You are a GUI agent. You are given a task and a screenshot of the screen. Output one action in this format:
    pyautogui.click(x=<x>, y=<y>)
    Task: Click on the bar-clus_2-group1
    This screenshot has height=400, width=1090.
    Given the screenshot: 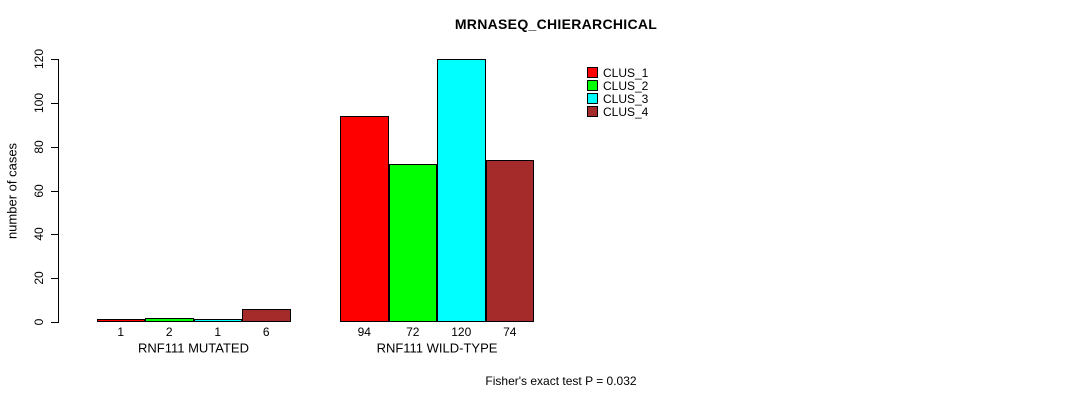 What is the action you would take?
    pyautogui.click(x=169, y=319)
    